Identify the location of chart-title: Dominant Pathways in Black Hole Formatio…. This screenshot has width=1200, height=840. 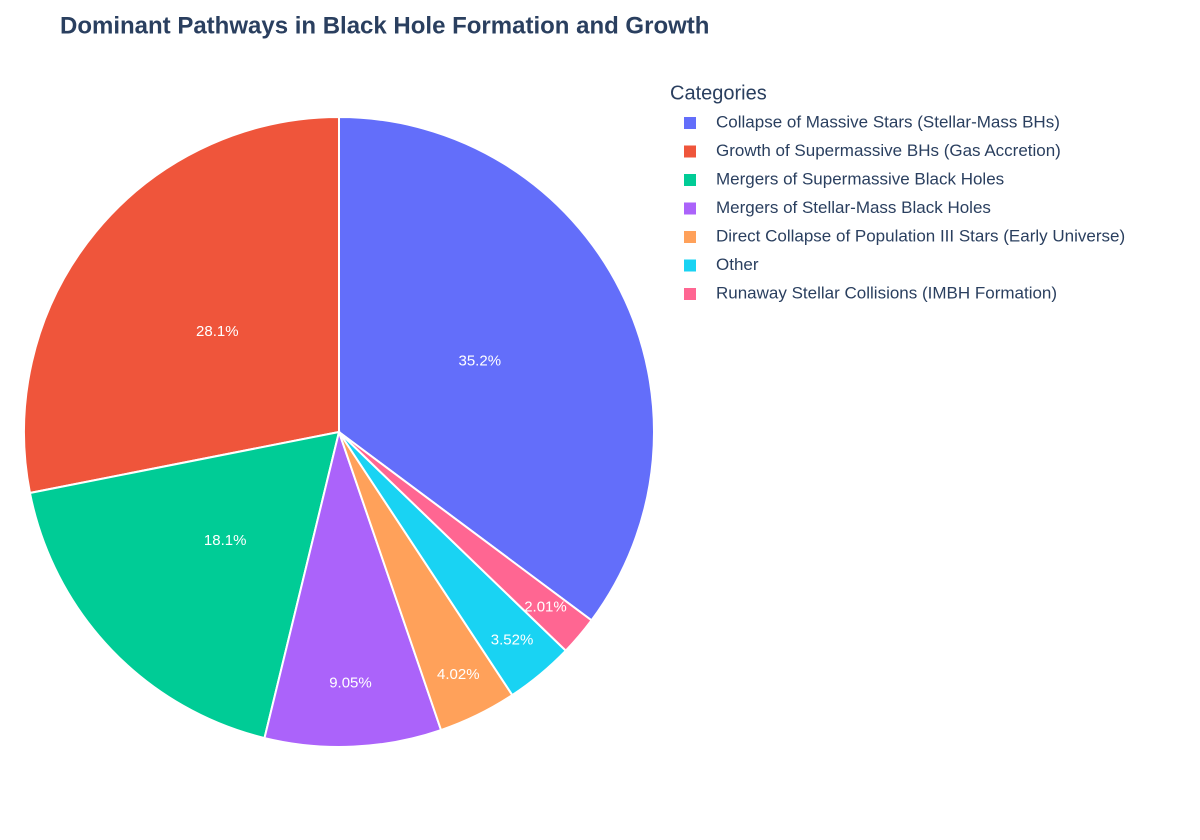
(384, 25).